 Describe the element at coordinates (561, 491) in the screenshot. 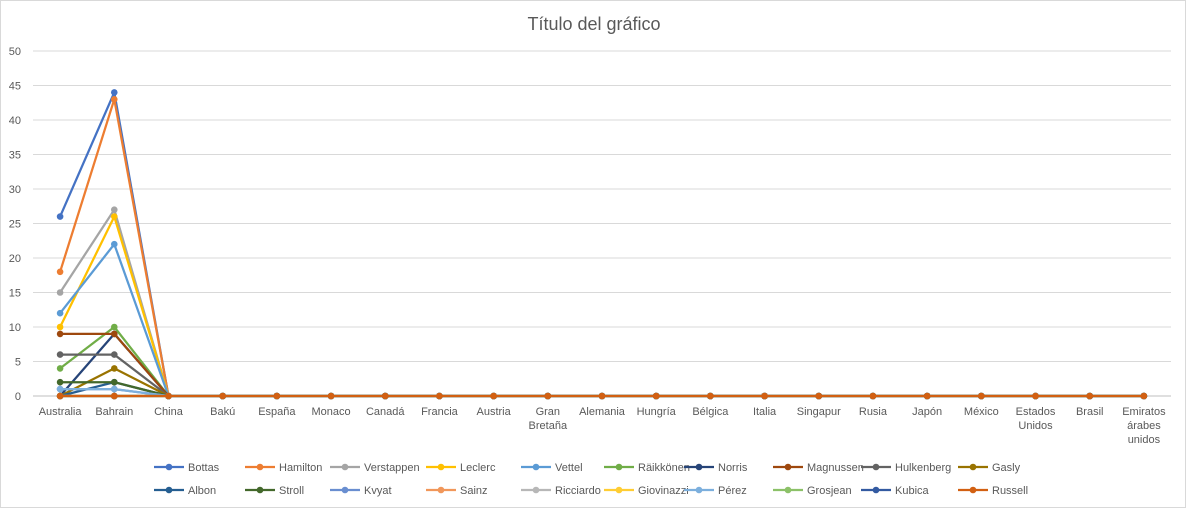

I see `legend-item: Ricciardo` at that location.